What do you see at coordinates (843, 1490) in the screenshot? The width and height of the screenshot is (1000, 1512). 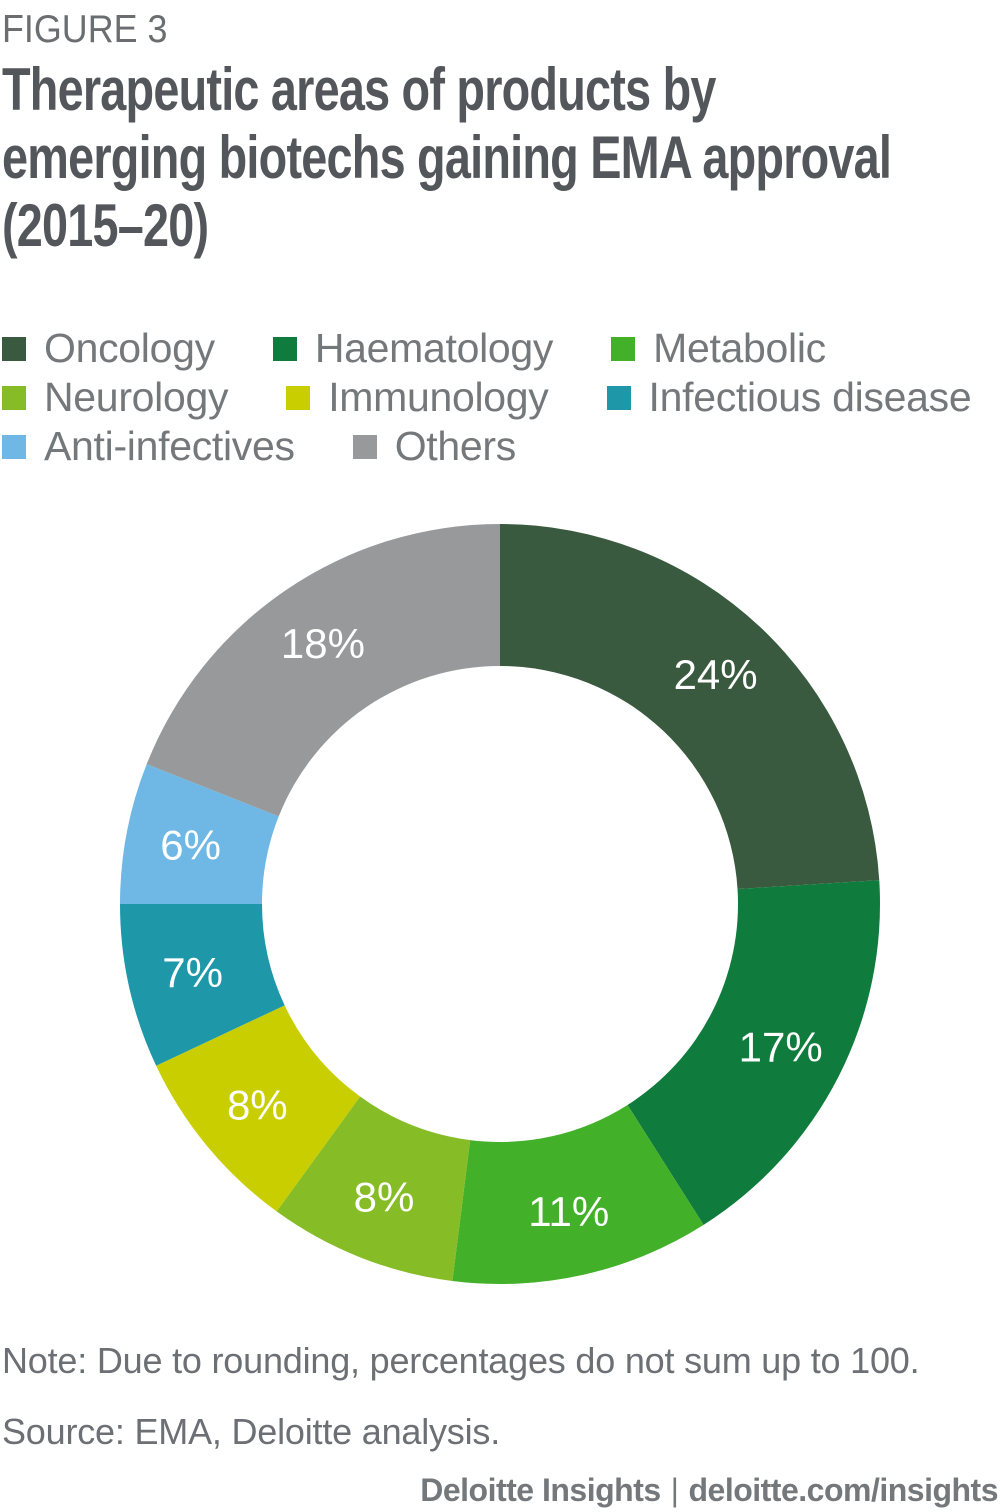 I see `footer-url: deloitte.com/insights` at bounding box center [843, 1490].